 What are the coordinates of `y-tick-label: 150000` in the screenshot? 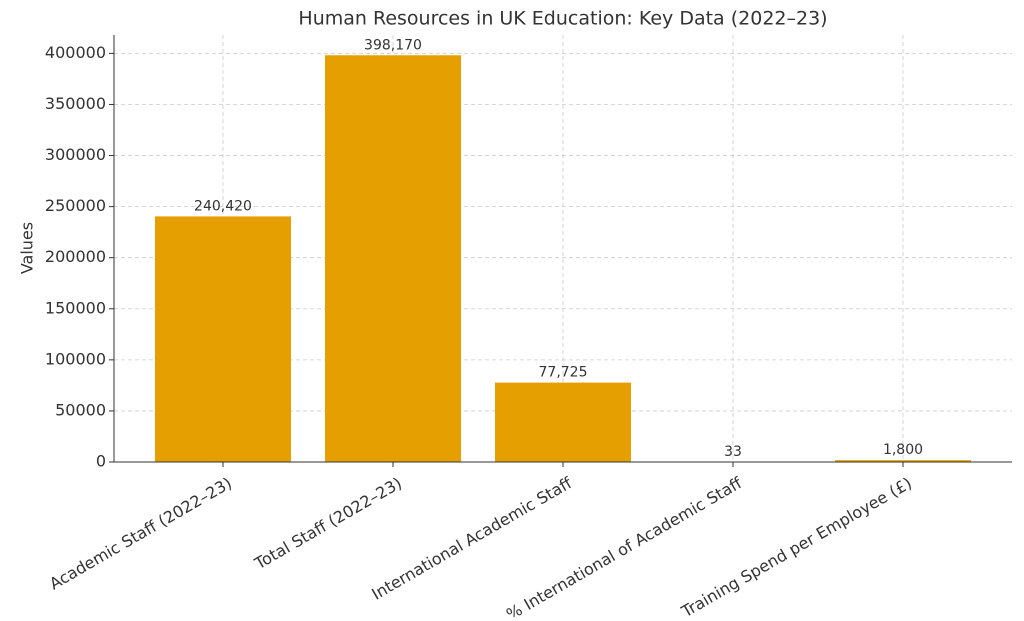 It's located at (75, 307).